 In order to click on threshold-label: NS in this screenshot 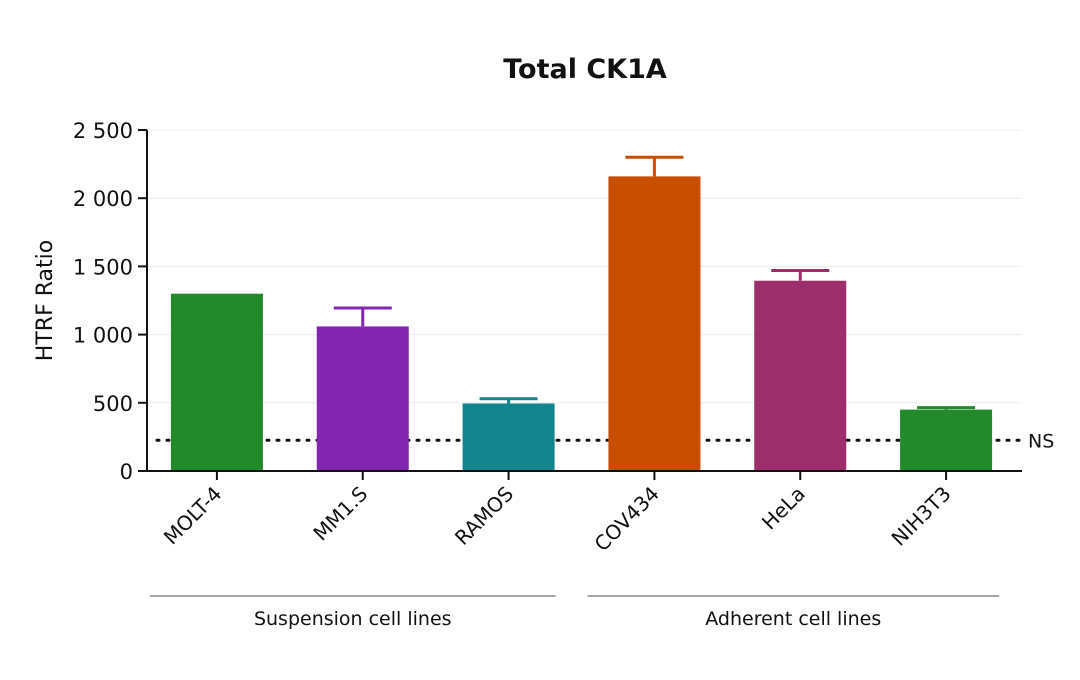, I will do `click(1041, 441)`.